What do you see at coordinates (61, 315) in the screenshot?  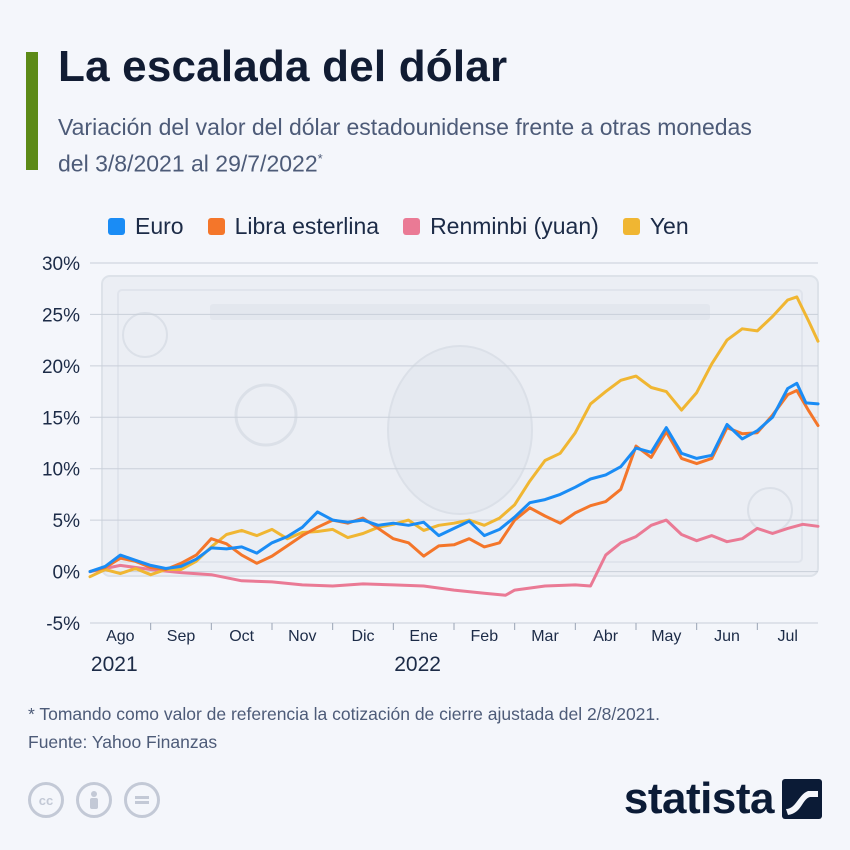 I see `y-tick-label: 25%` at bounding box center [61, 315].